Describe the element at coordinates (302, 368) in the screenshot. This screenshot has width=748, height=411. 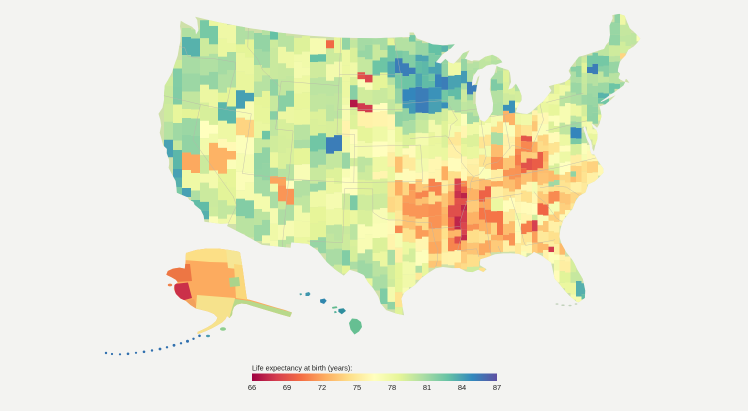
I see `svg-text:Life expectancy at birth (year: Life expectancy at birth (years):` at that location.